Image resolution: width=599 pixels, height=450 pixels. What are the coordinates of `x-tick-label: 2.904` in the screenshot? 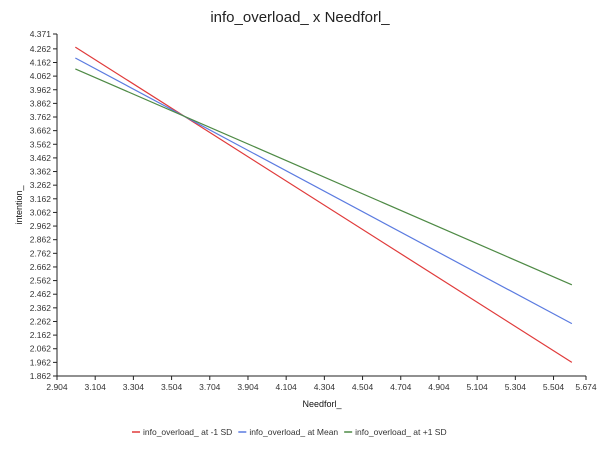 It's located at (57, 387).